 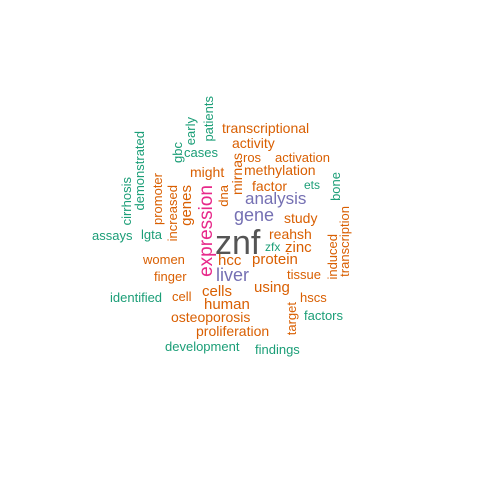 I want to click on cloud-word: findings, so click(x=277, y=349).